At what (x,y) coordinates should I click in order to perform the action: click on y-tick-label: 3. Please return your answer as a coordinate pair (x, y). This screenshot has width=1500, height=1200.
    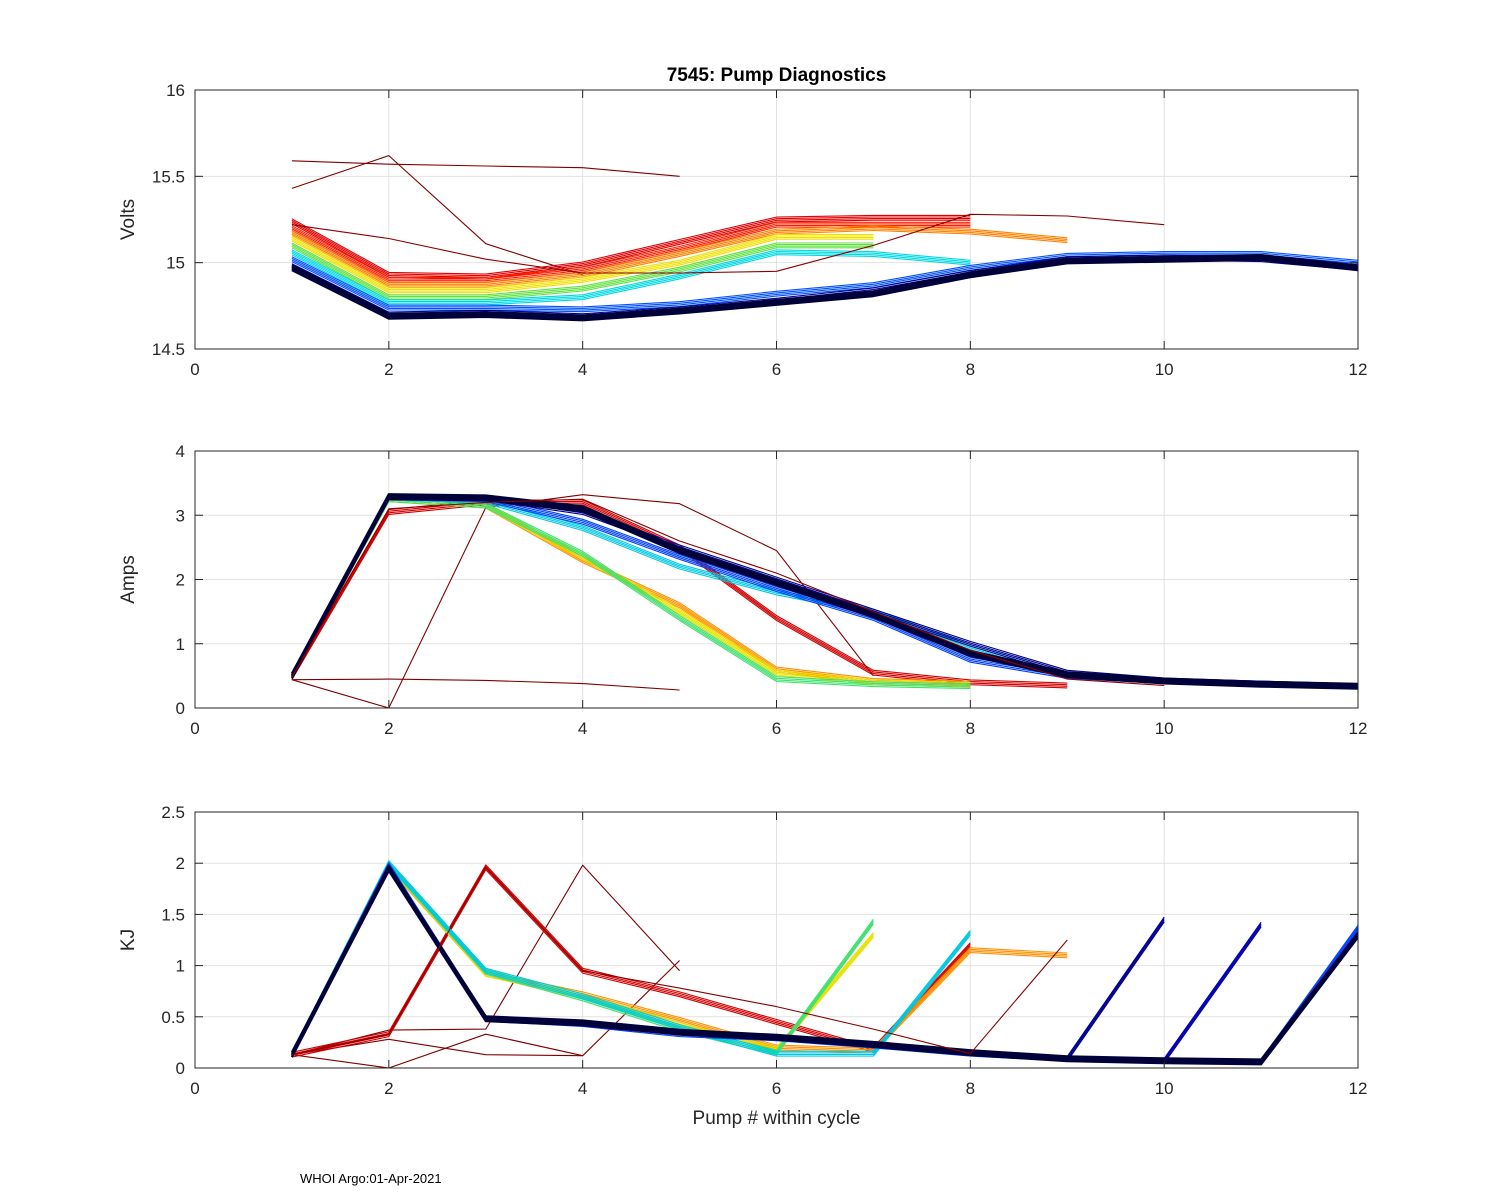
    Looking at the image, I should click on (180, 515).